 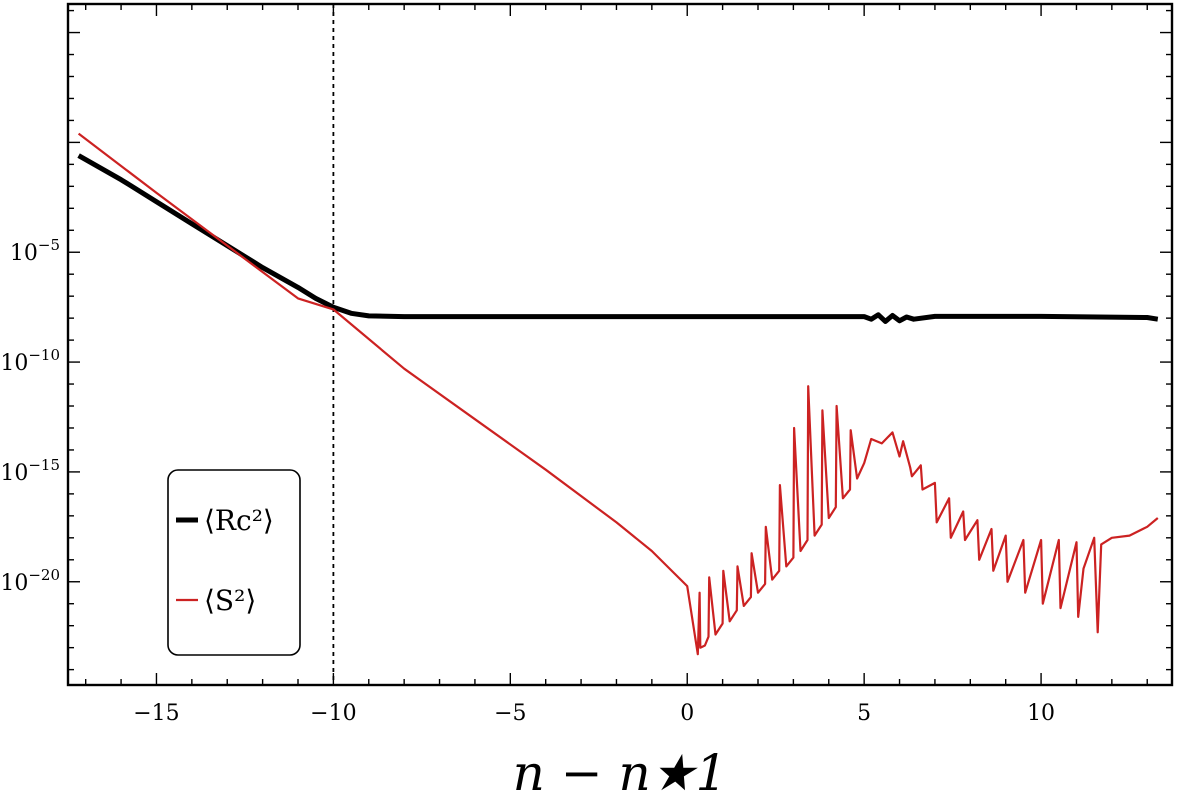 I want to click on x-tick-label: −15, so click(x=156, y=713).